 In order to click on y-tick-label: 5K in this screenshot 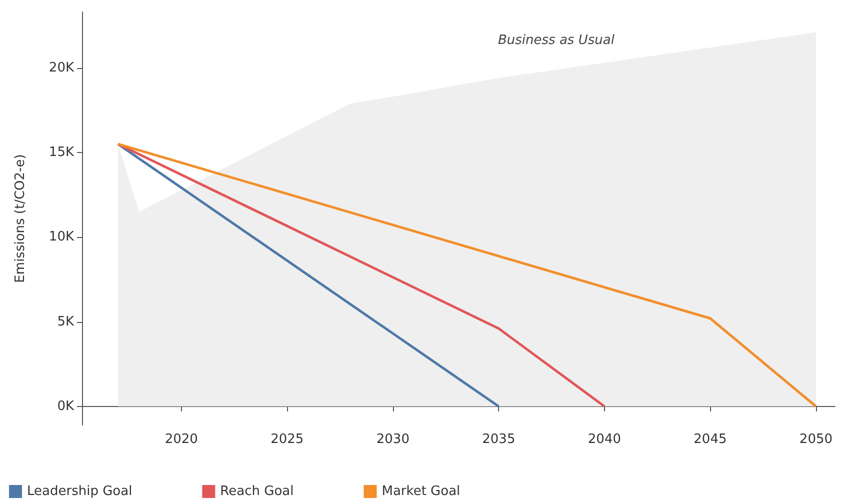, I will do `click(65, 322)`.